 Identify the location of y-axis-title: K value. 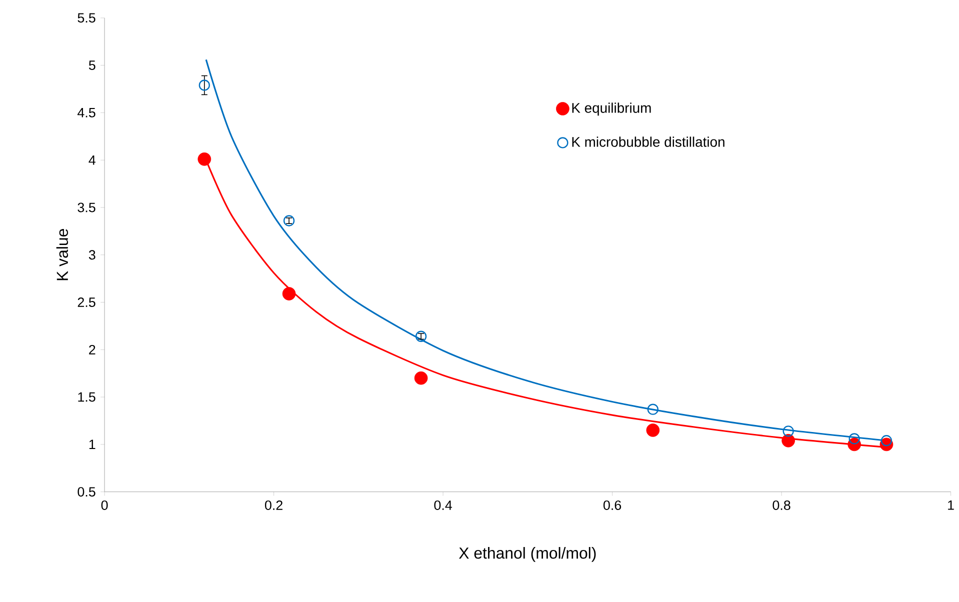
(62, 254).